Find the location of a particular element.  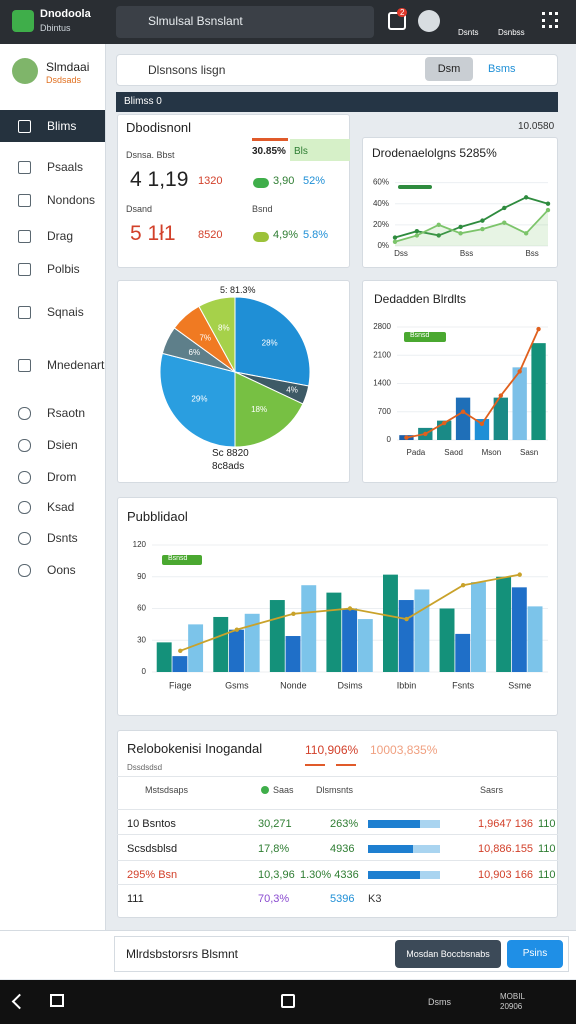

kpi-pill-text: 3,90 is located at coordinates (284, 181).